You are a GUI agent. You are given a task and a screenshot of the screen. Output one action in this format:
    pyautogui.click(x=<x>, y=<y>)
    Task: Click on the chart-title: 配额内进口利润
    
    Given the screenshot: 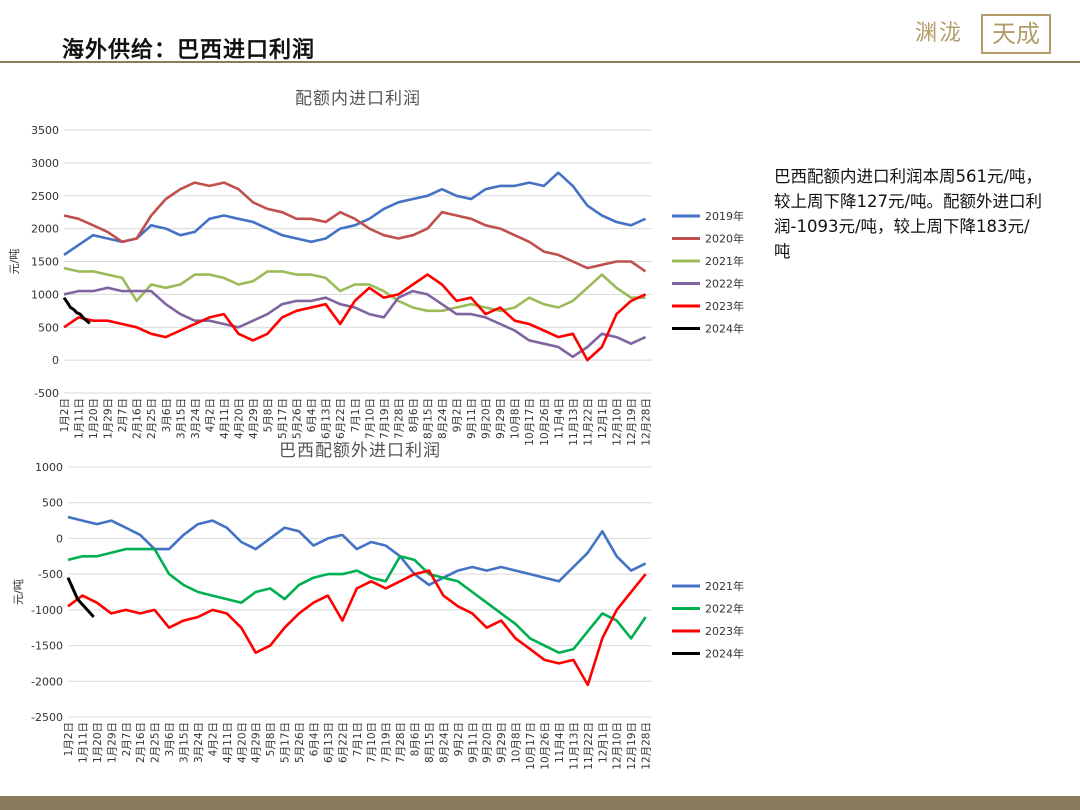 What is the action you would take?
    pyautogui.click(x=358, y=99)
    